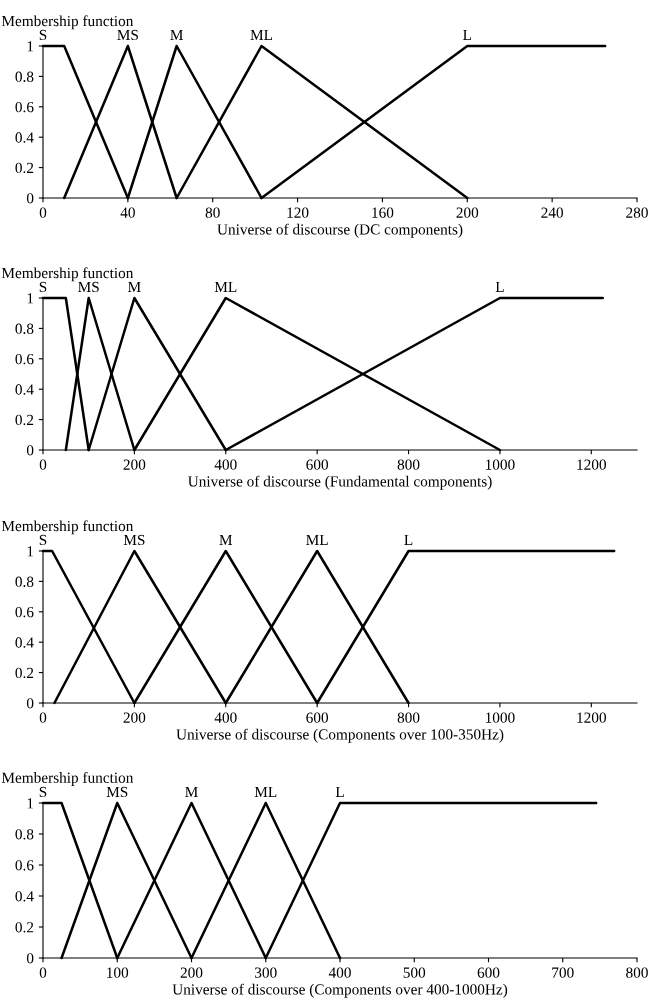 The image size is (652, 1007). What do you see at coordinates (118, 972) in the screenshot?
I see `x-tick-label: 100` at bounding box center [118, 972].